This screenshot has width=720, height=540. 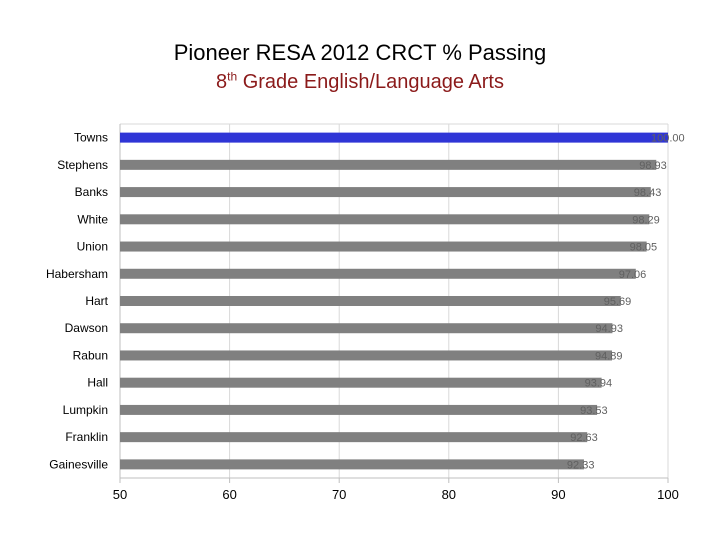 What do you see at coordinates (385, 192) in the screenshot?
I see `bar-banks` at bounding box center [385, 192].